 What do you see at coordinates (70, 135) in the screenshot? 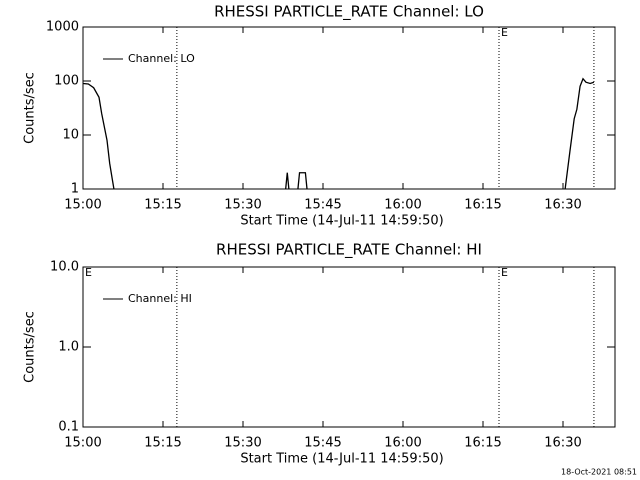
I see `y-tick-label: 10` at bounding box center [70, 135].